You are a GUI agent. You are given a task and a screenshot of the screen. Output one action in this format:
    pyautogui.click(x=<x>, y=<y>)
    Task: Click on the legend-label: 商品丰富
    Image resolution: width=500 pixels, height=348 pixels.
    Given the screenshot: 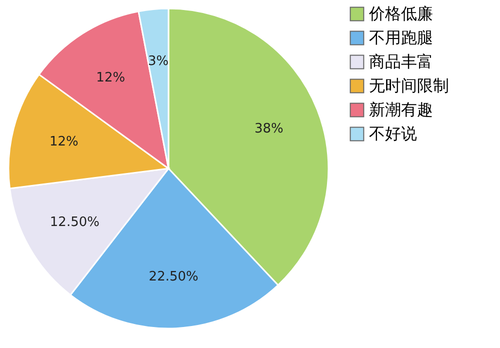 What is the action you would take?
    pyautogui.click(x=401, y=61)
    